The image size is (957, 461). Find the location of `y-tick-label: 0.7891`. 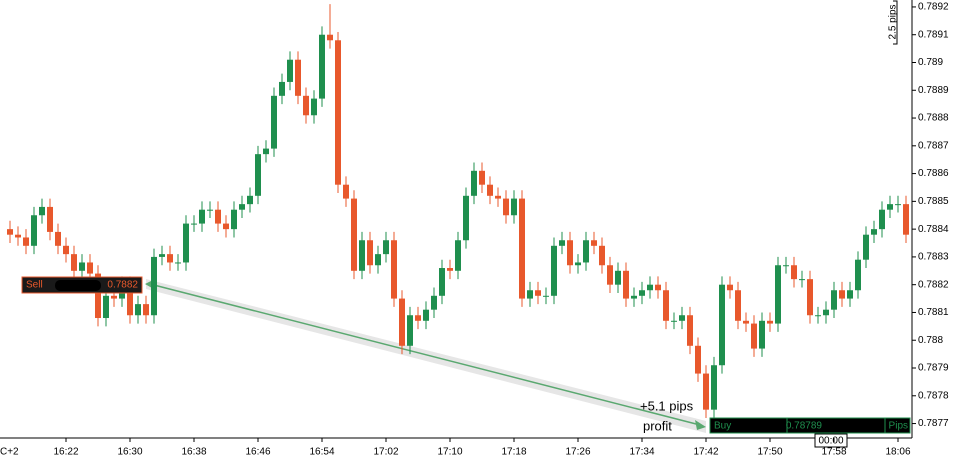

y-tick-label: 0.7891 is located at coordinates (933, 34).